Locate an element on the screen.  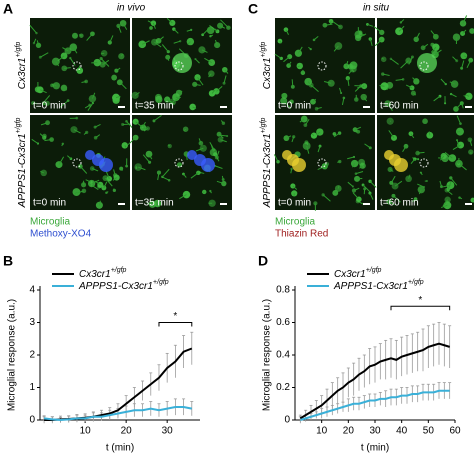
panel-letter: C is located at coordinates (253, 9).